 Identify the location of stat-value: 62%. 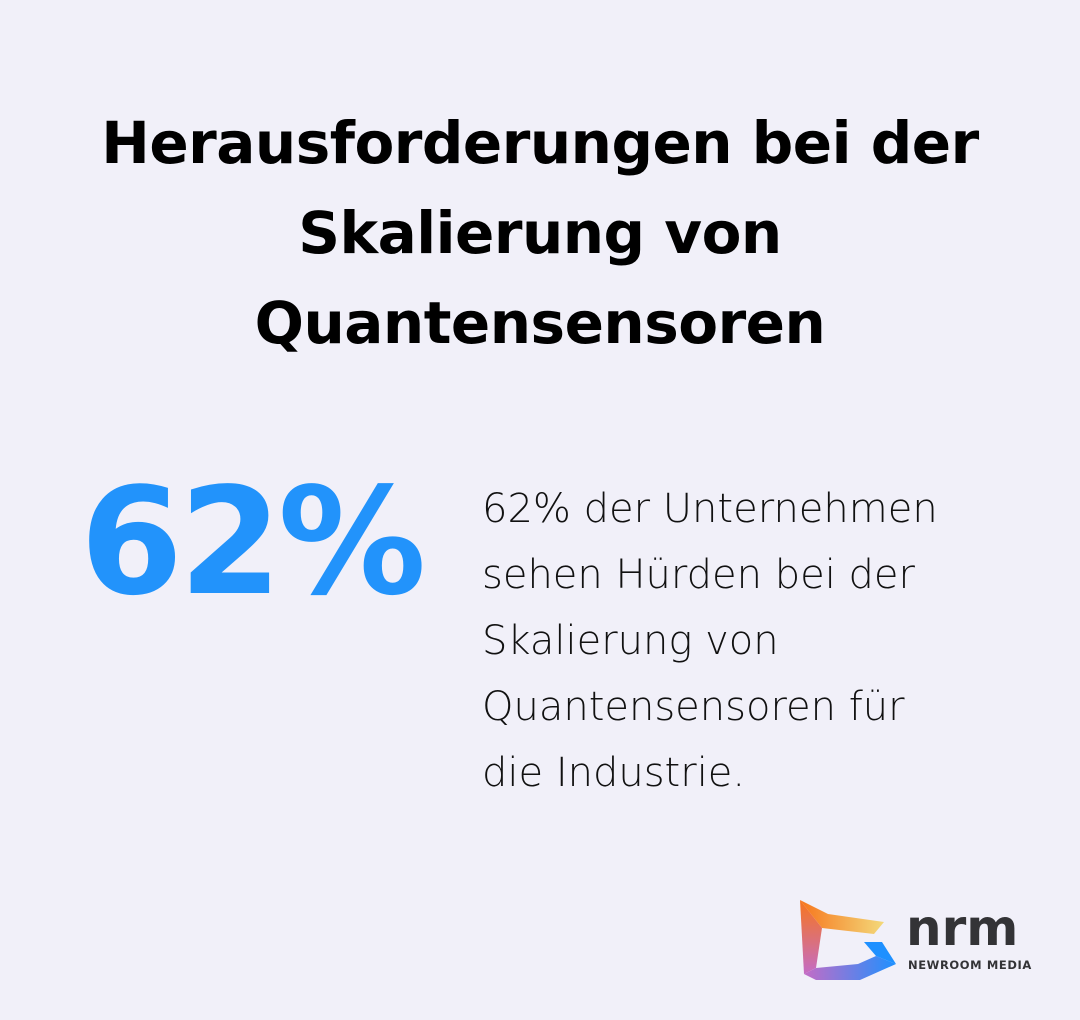
(253, 542).